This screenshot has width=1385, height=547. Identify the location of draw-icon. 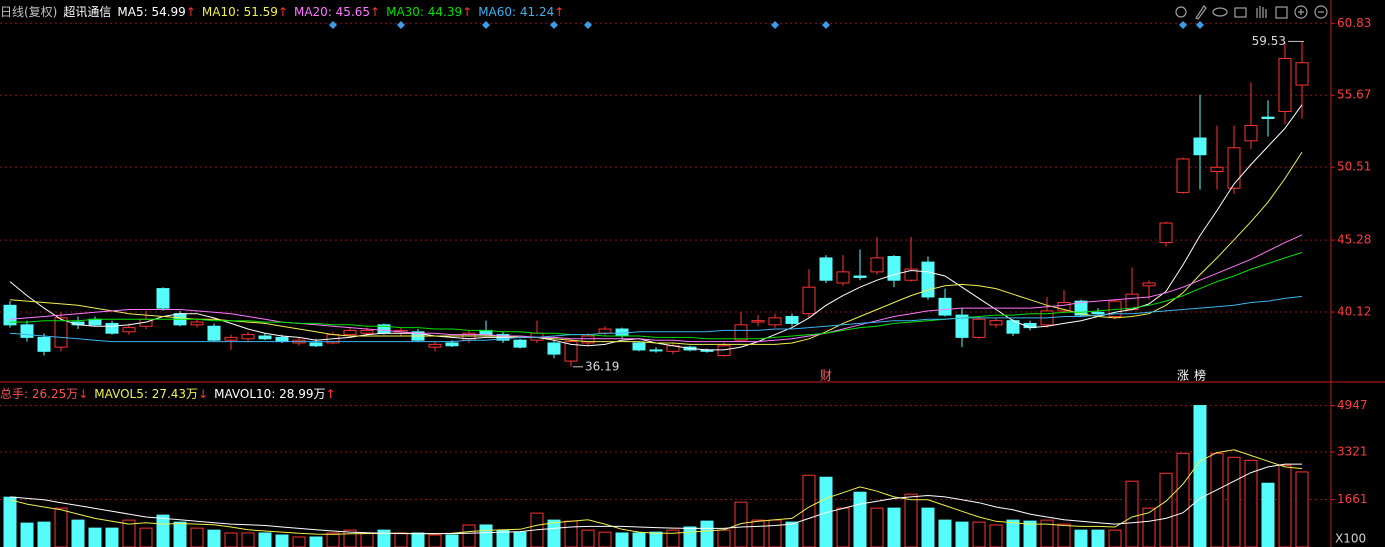
(1201, 12).